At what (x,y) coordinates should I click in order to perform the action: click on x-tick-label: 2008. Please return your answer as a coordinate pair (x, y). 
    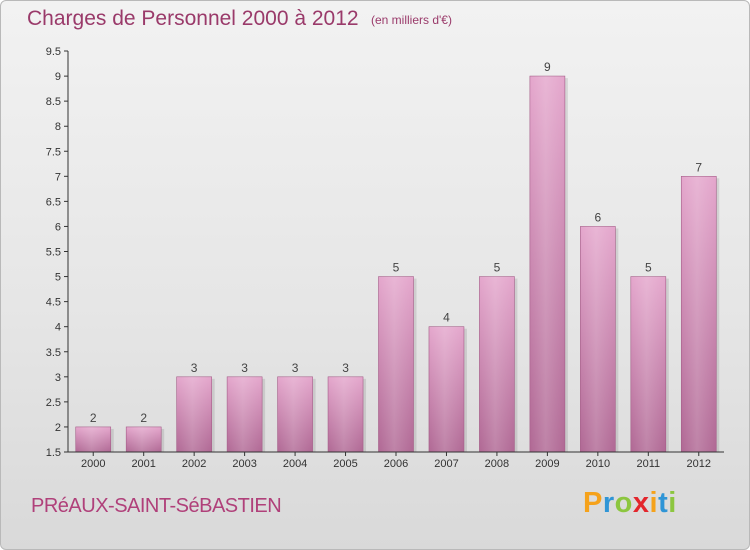
    Looking at the image, I should click on (497, 464).